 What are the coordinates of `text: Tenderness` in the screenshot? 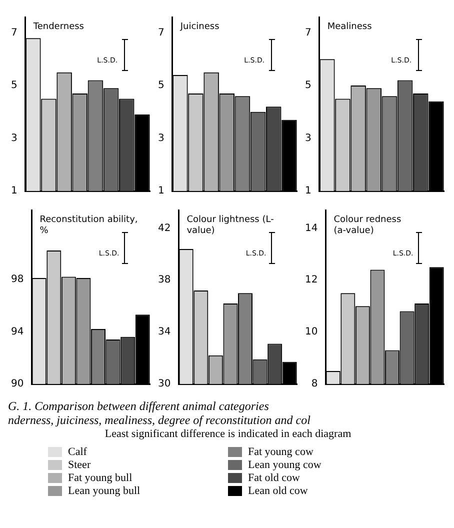 It's located at (58, 27).